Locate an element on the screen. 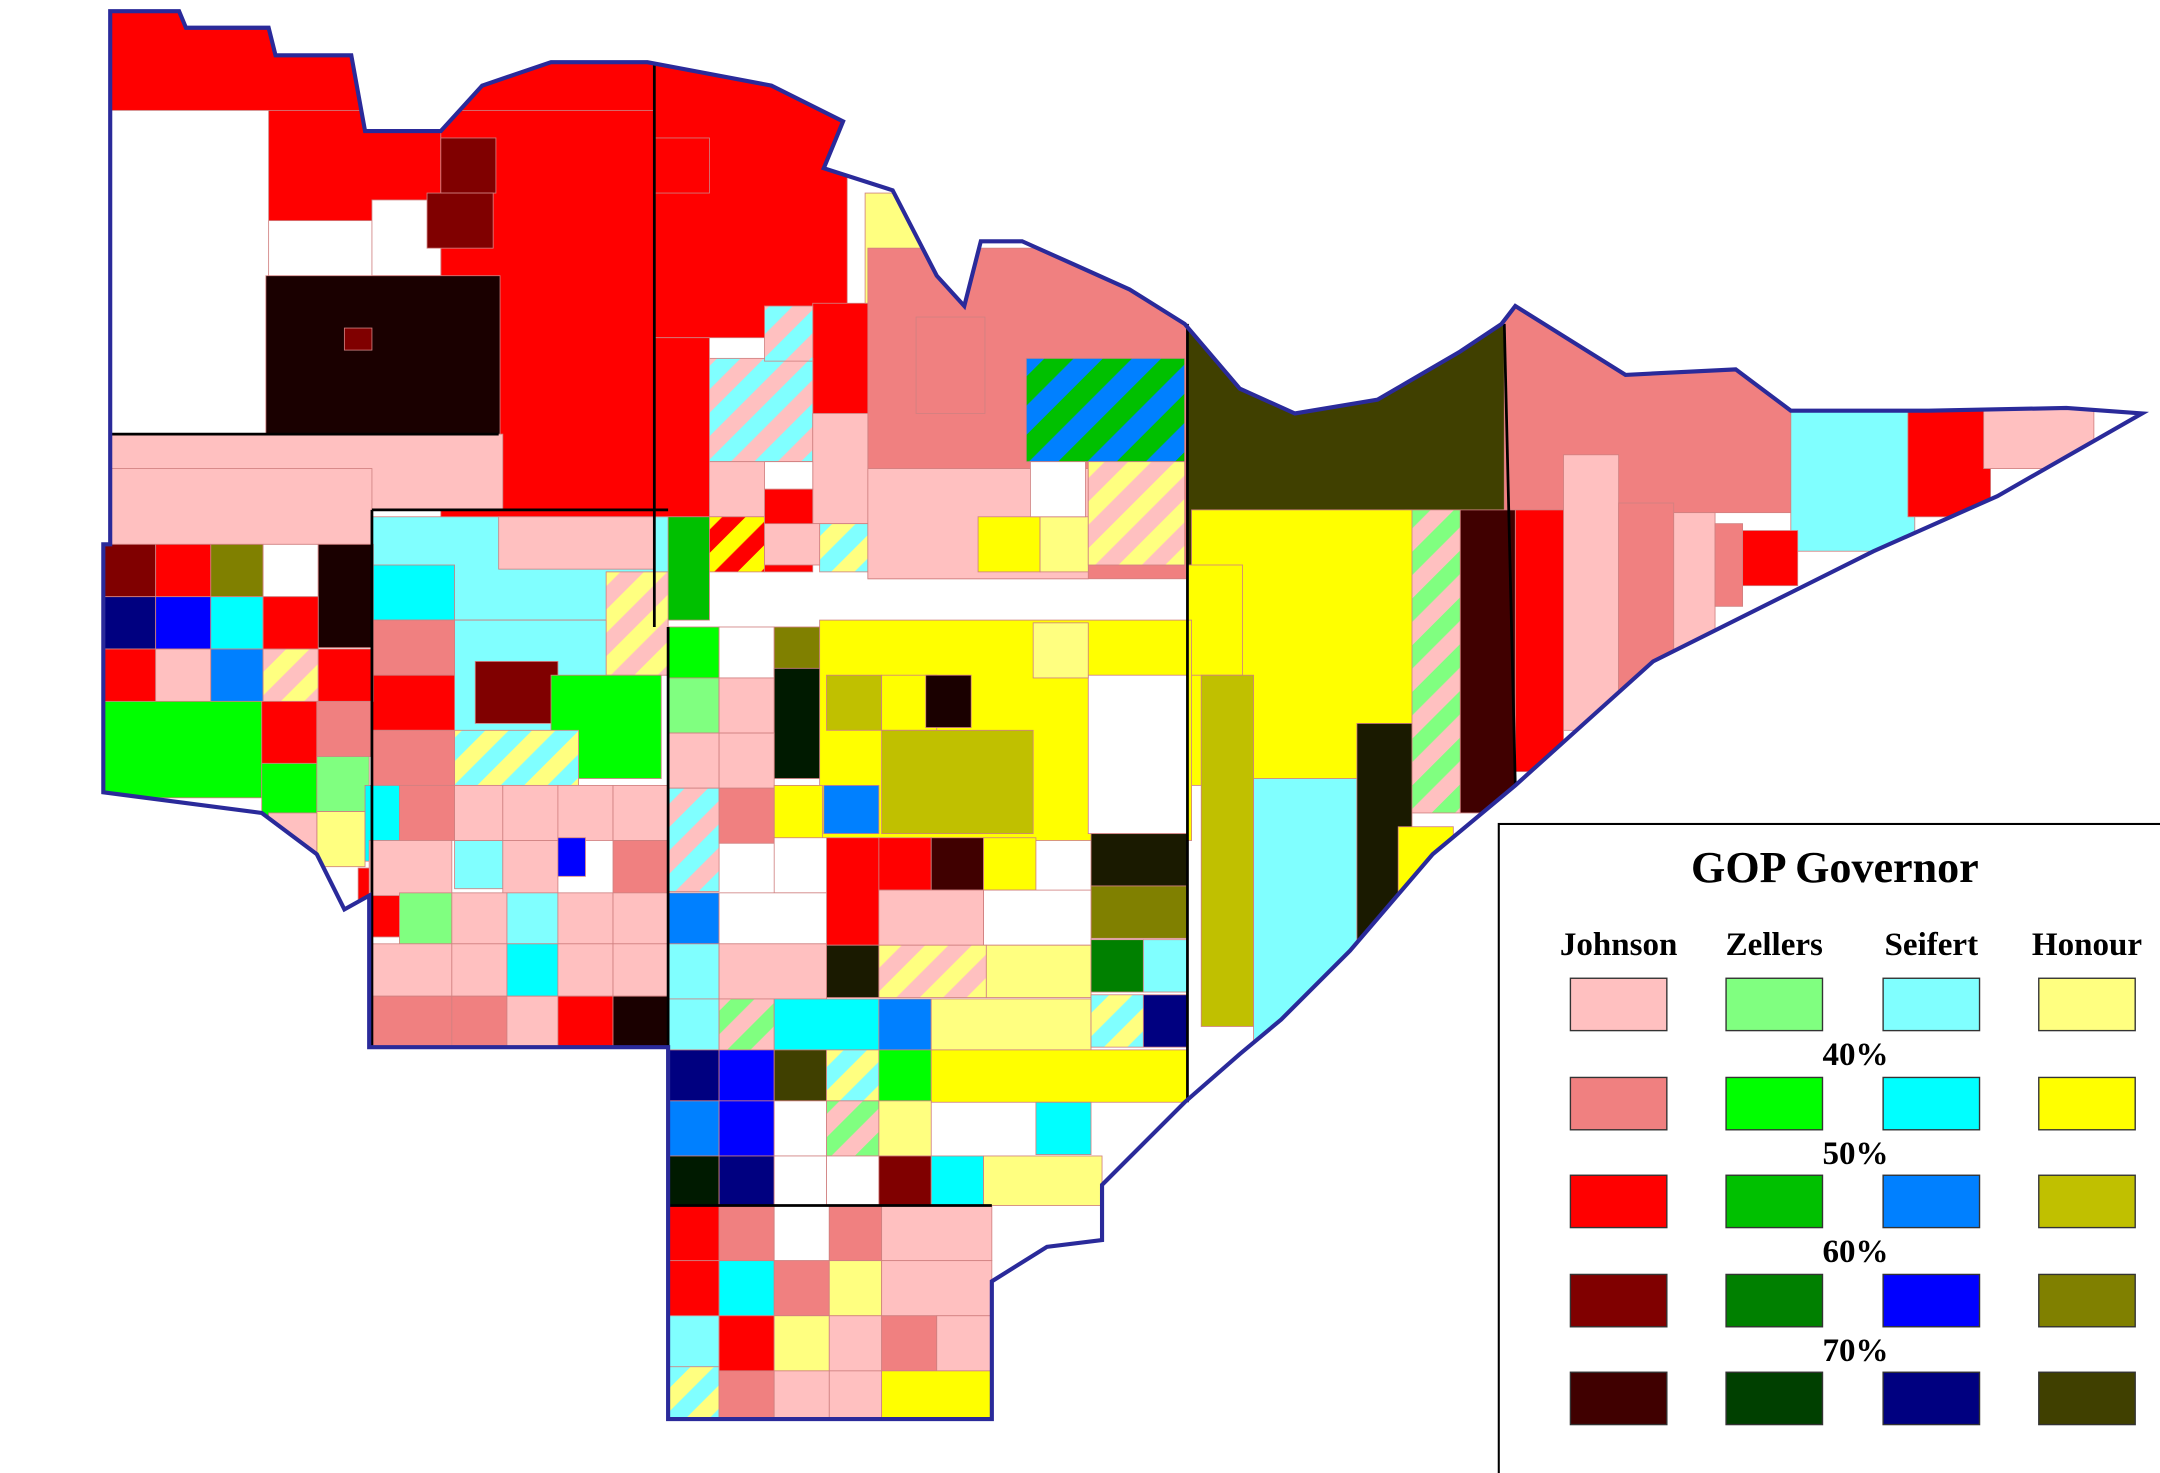 This screenshot has width=2160, height=1473. county-border is located at coordinates (1509, 554).